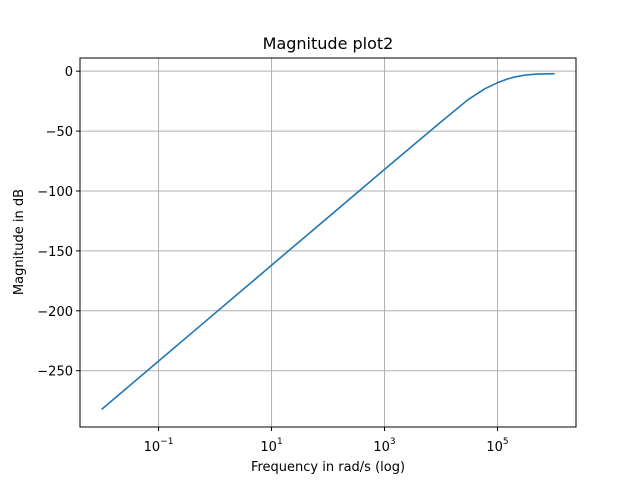 This screenshot has width=640, height=480. What do you see at coordinates (55, 192) in the screenshot?
I see `y-tick-label: −100` at bounding box center [55, 192].